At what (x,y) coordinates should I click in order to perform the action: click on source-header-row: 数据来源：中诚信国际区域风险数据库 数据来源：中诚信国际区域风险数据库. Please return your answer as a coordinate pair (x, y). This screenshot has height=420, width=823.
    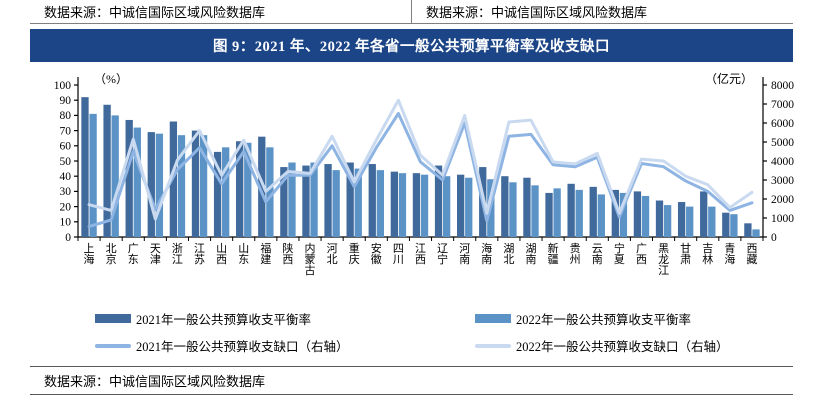
    Looking at the image, I should click on (411, 12).